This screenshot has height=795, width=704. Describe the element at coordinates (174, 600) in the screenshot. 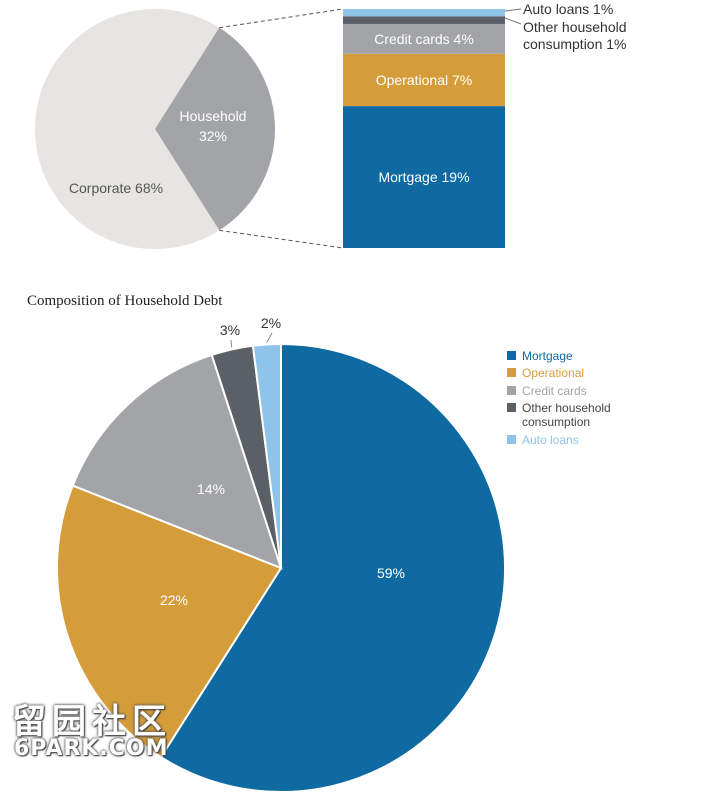

I see `pie-label-operational: 22%` at that location.